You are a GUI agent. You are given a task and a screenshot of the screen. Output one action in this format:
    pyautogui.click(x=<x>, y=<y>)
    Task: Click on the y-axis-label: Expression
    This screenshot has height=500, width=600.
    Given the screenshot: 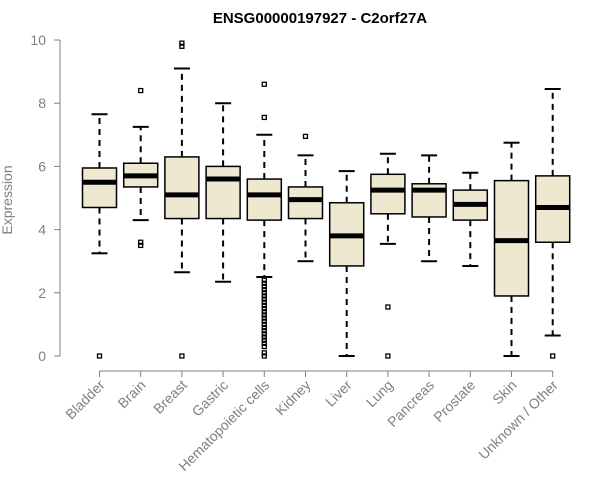 What is the action you would take?
    pyautogui.click(x=7, y=199)
    